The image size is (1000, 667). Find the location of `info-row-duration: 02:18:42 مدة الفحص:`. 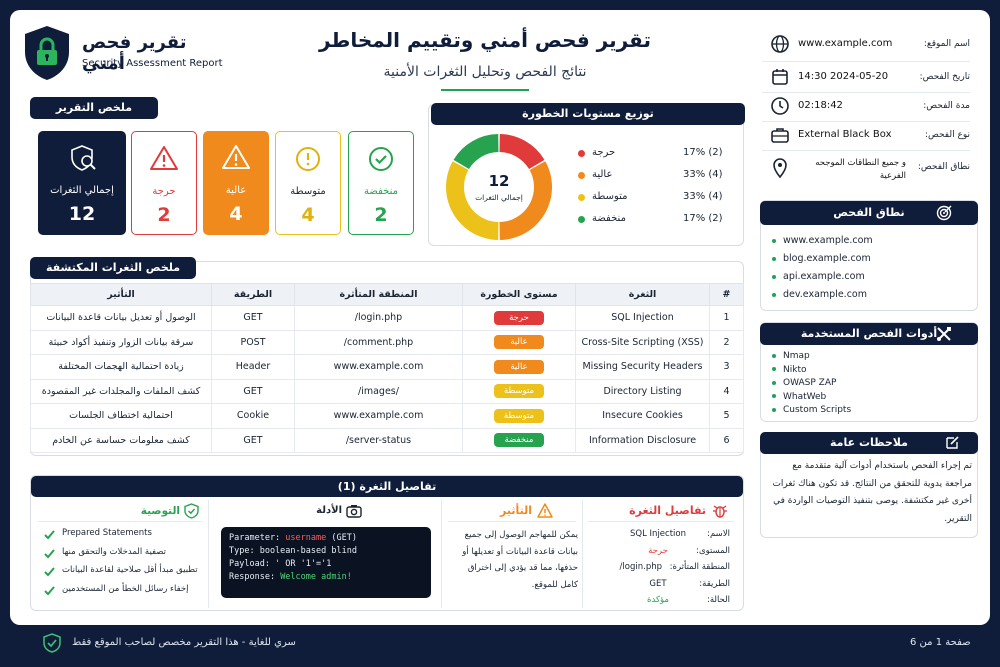

info-row-duration: 02:18:42 مدة الفحص: is located at coordinates (866, 107).